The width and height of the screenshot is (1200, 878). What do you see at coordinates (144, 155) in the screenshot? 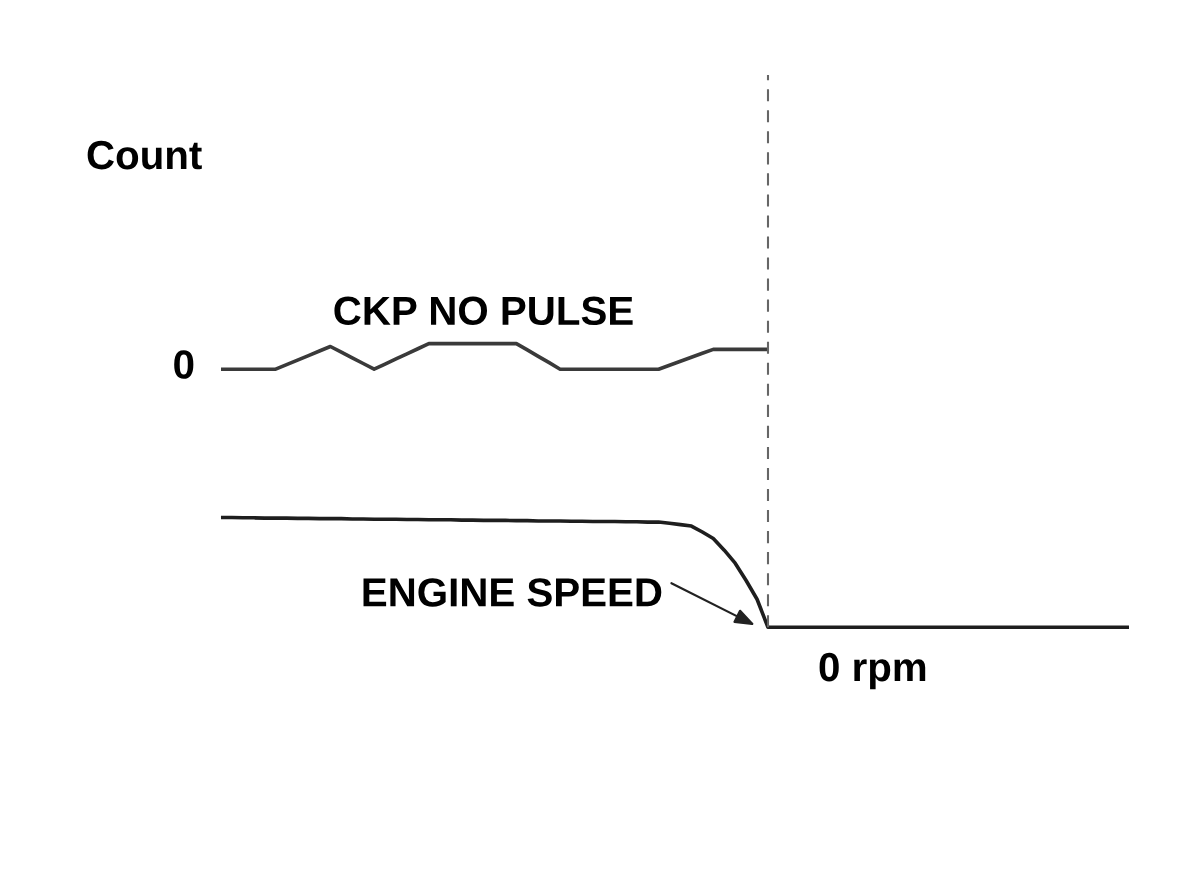
I see `y-axis-title: Count` at bounding box center [144, 155].